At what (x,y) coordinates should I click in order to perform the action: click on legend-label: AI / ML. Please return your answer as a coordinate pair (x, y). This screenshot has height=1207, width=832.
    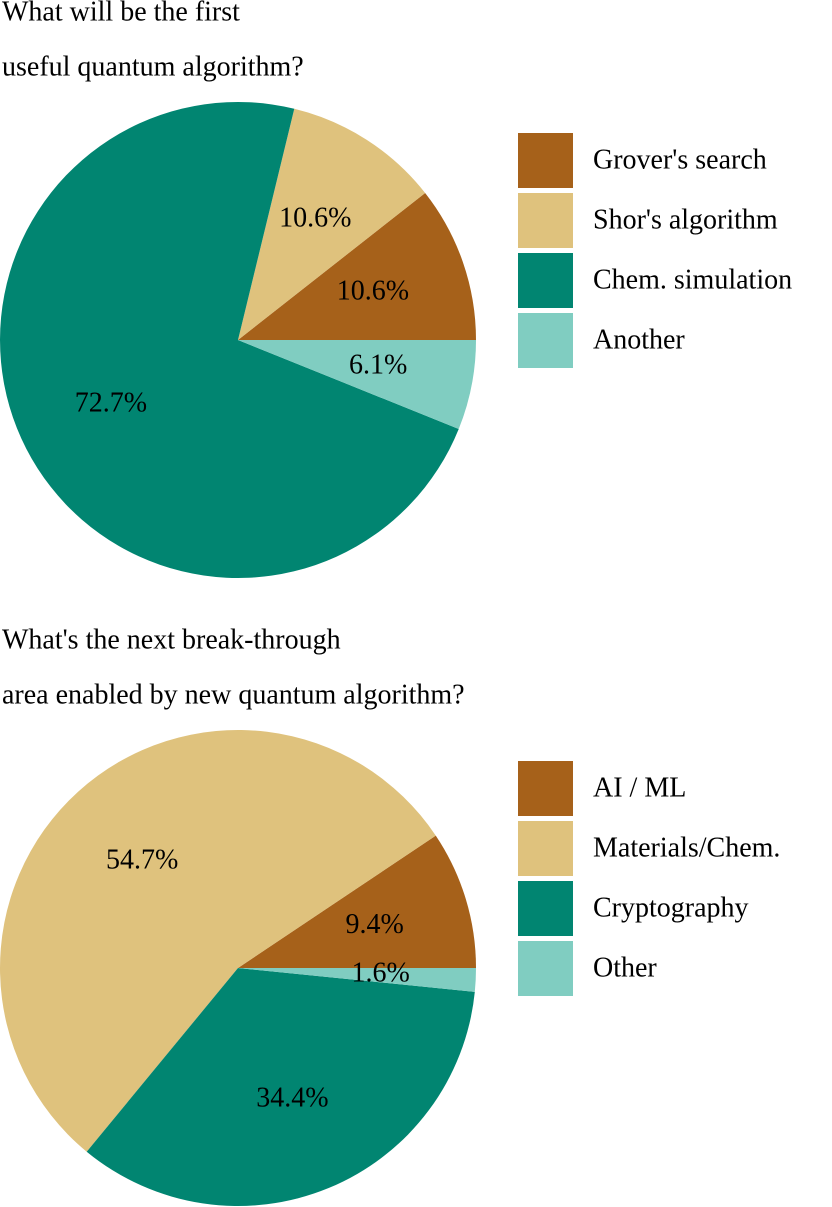
    Looking at the image, I should click on (639, 787).